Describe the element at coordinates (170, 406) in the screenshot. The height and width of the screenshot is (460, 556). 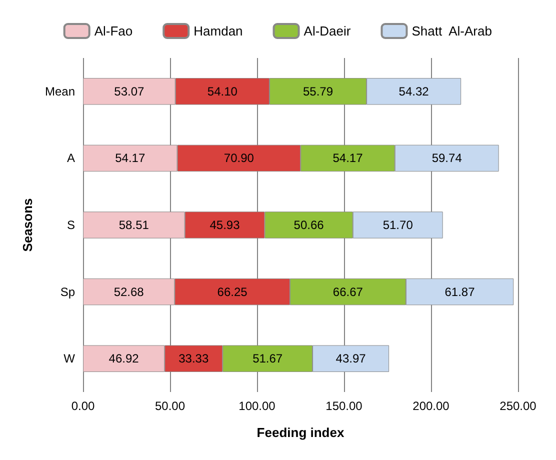
I see `x-tick-label: 50.00` at that location.